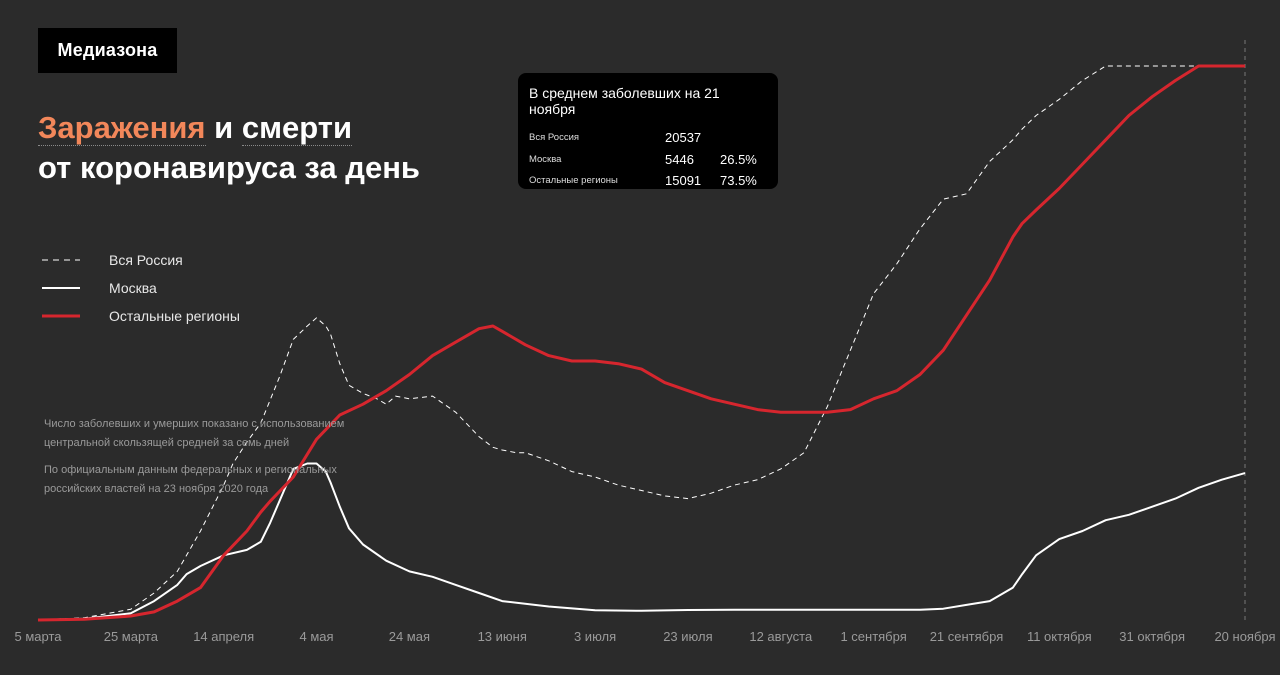 This screenshot has width=1280, height=675. I want to click on x-tick-label: 14 апреля, so click(223, 636).